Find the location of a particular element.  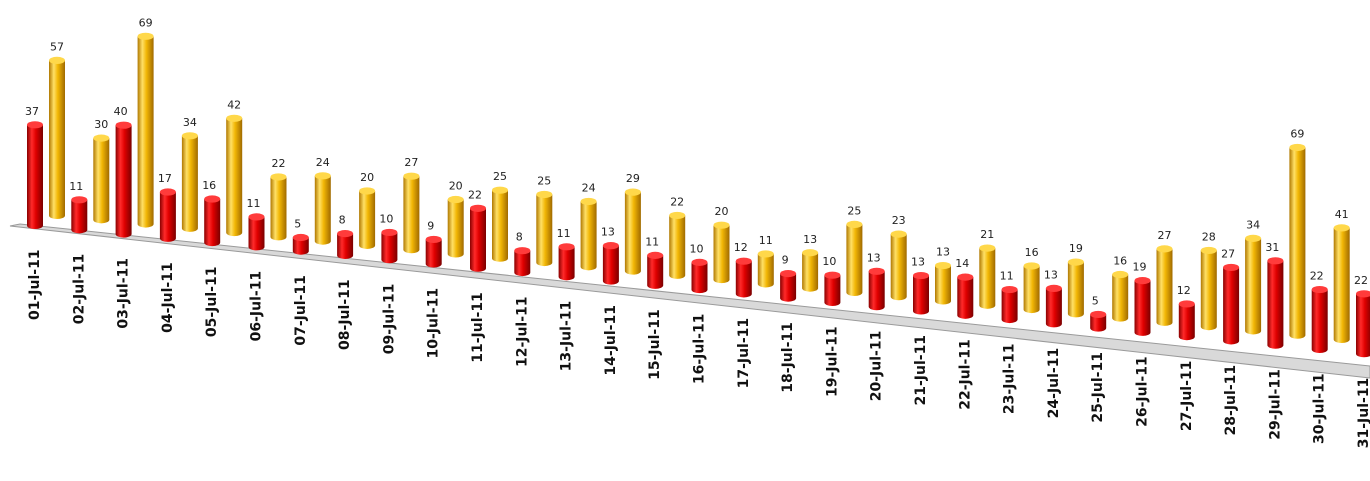

data-label-series2: 28 is located at coordinates (1209, 236).